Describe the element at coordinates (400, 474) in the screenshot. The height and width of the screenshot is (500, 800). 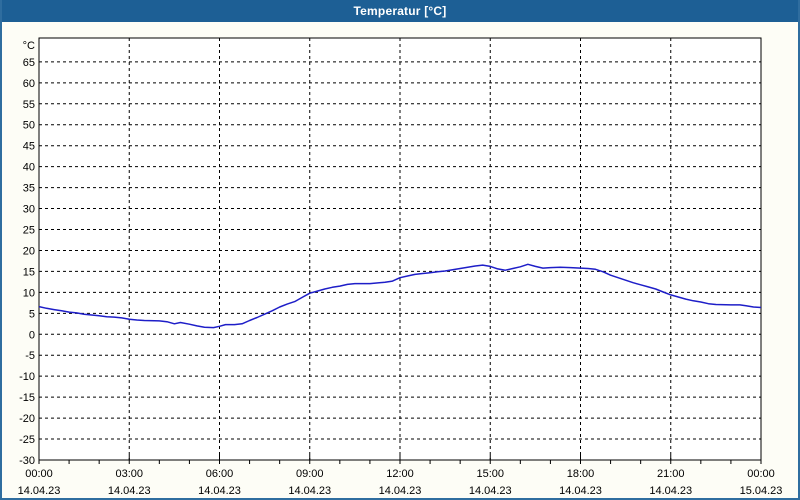
I see `svg-text: 12:00` at that location.